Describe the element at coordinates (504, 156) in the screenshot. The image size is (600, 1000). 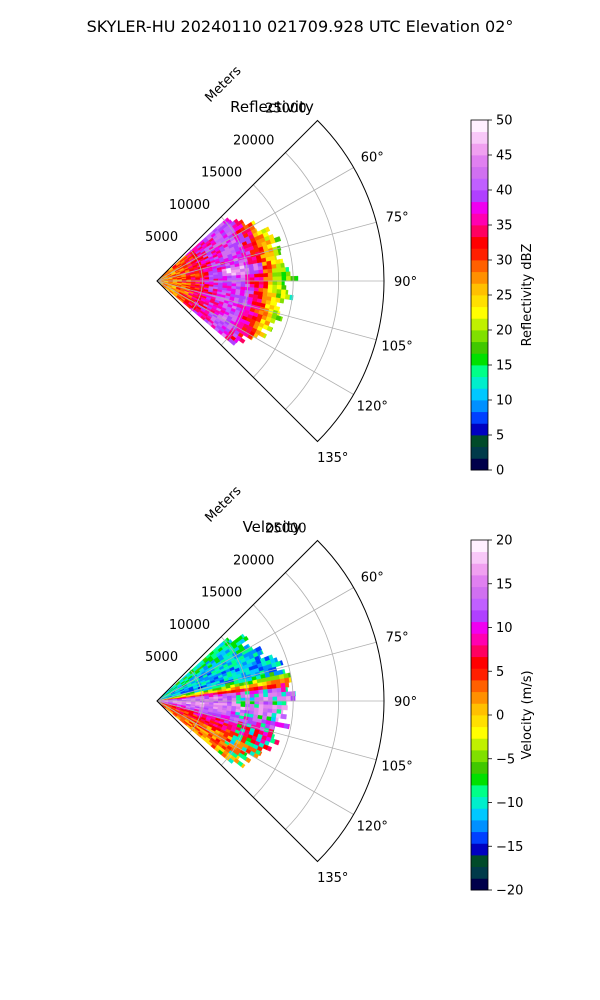
I see `colorbar-tick-label: 45` at that location.